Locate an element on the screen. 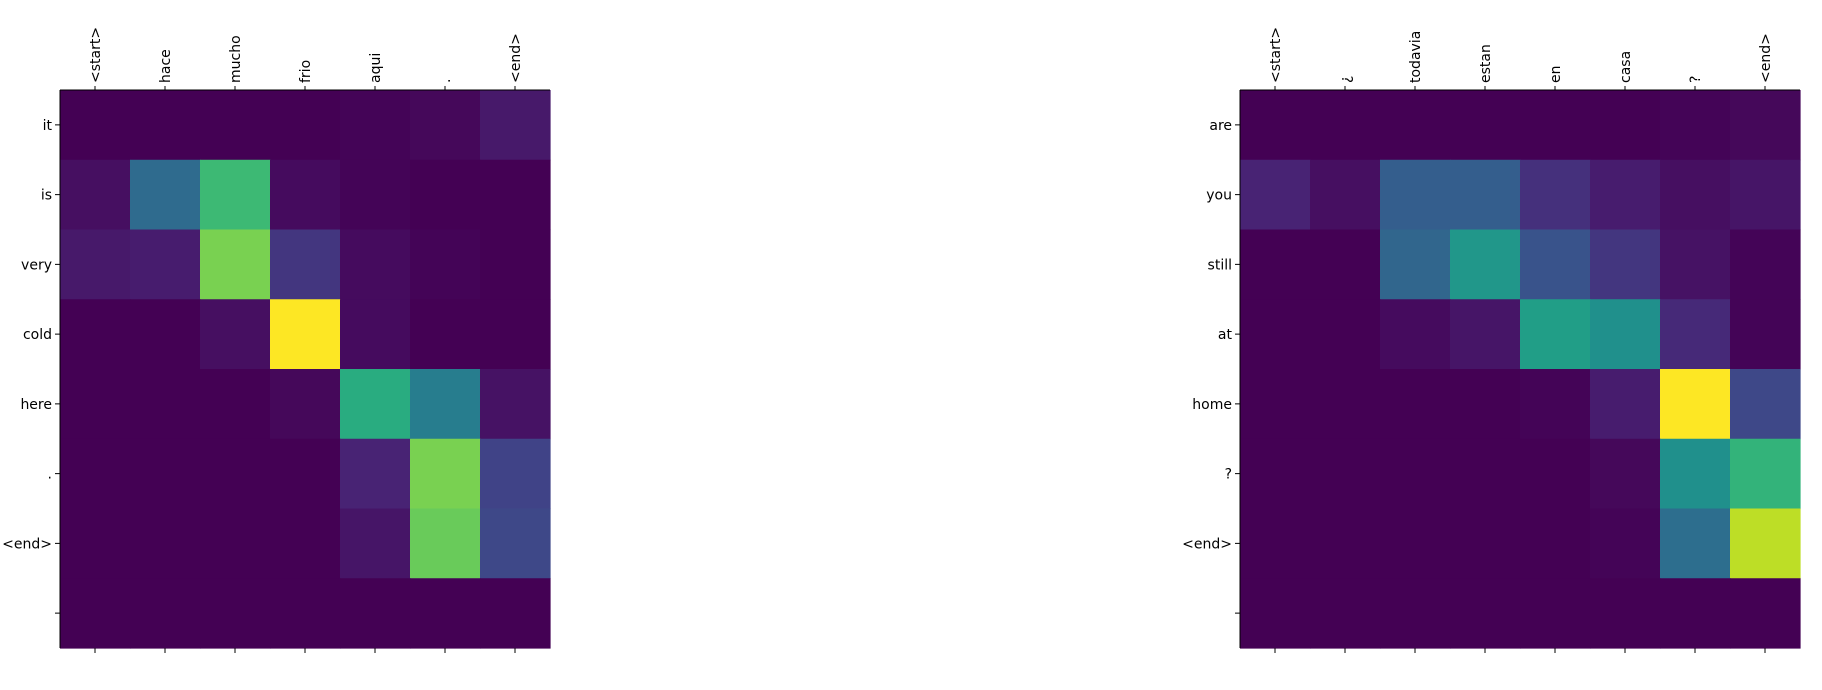  x-tick-label: . is located at coordinates (446, 81).